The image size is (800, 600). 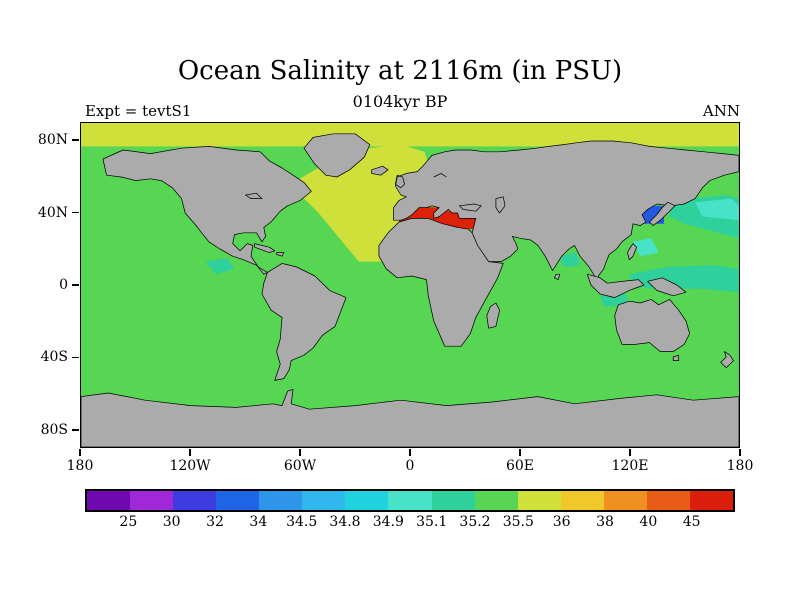 I want to click on philippines, so click(x=632, y=252).